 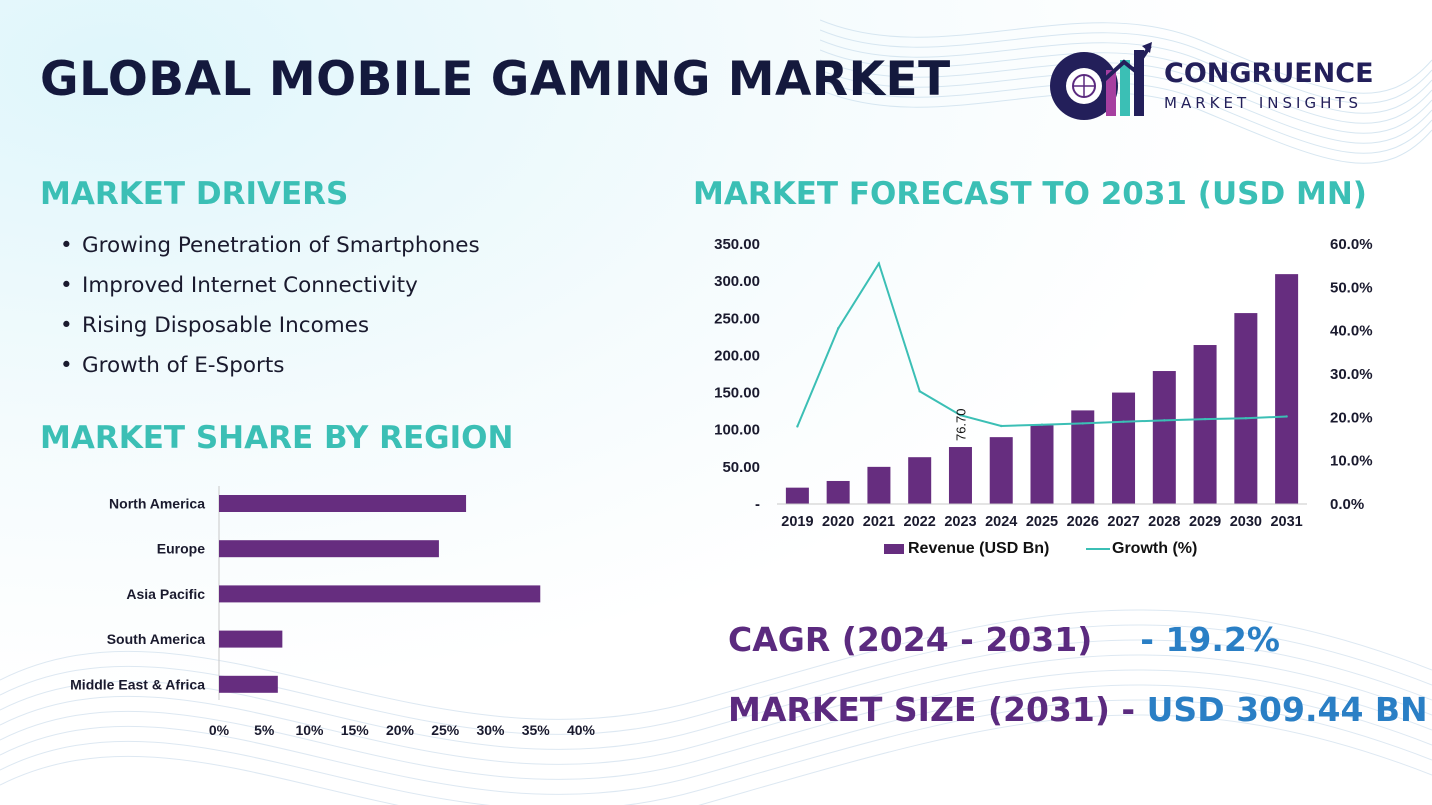 What do you see at coordinates (838, 522) in the screenshot?
I see `forecast-x-tick-label: 2020` at bounding box center [838, 522].